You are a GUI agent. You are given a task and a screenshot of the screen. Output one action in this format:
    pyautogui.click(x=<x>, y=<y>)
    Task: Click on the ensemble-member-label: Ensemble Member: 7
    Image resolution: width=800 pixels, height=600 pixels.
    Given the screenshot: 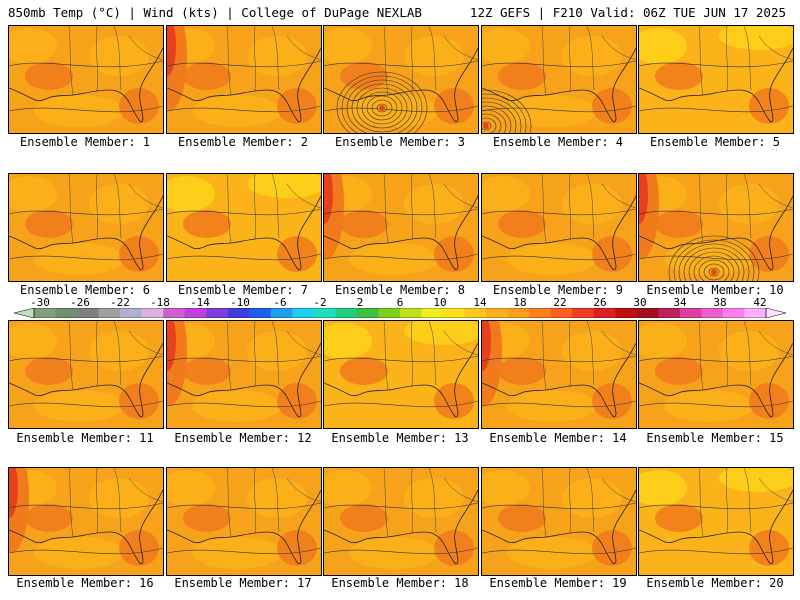 What is the action you would take?
    pyautogui.click(x=243, y=290)
    